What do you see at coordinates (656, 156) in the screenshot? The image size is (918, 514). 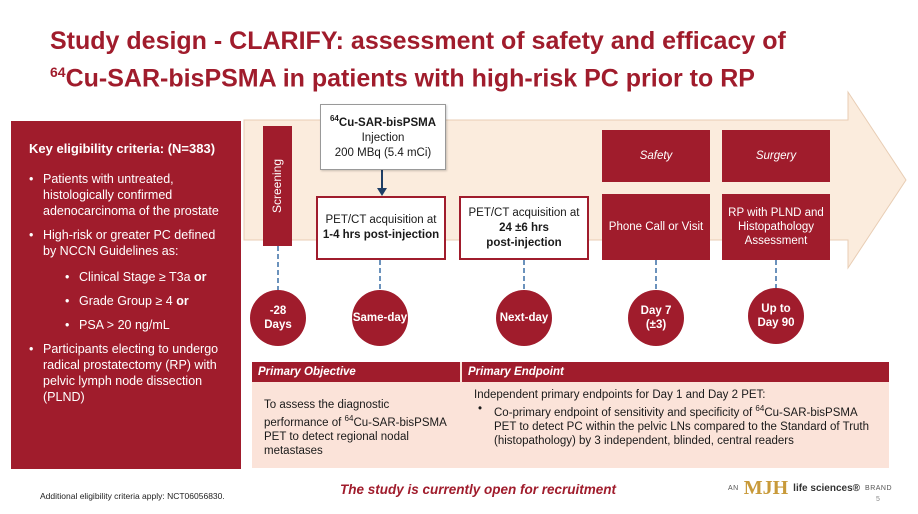 I see `safety-header: Safety` at bounding box center [656, 156].